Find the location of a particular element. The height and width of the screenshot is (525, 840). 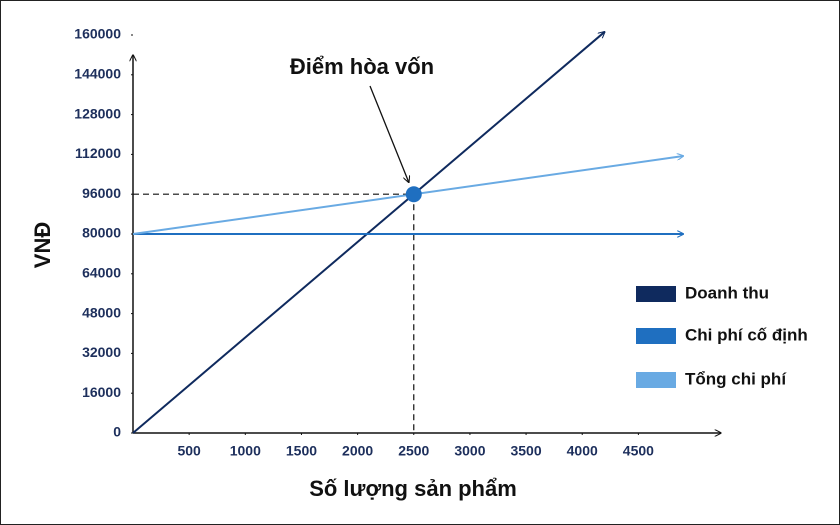

x-tick-label: 4000 is located at coordinates (582, 451).